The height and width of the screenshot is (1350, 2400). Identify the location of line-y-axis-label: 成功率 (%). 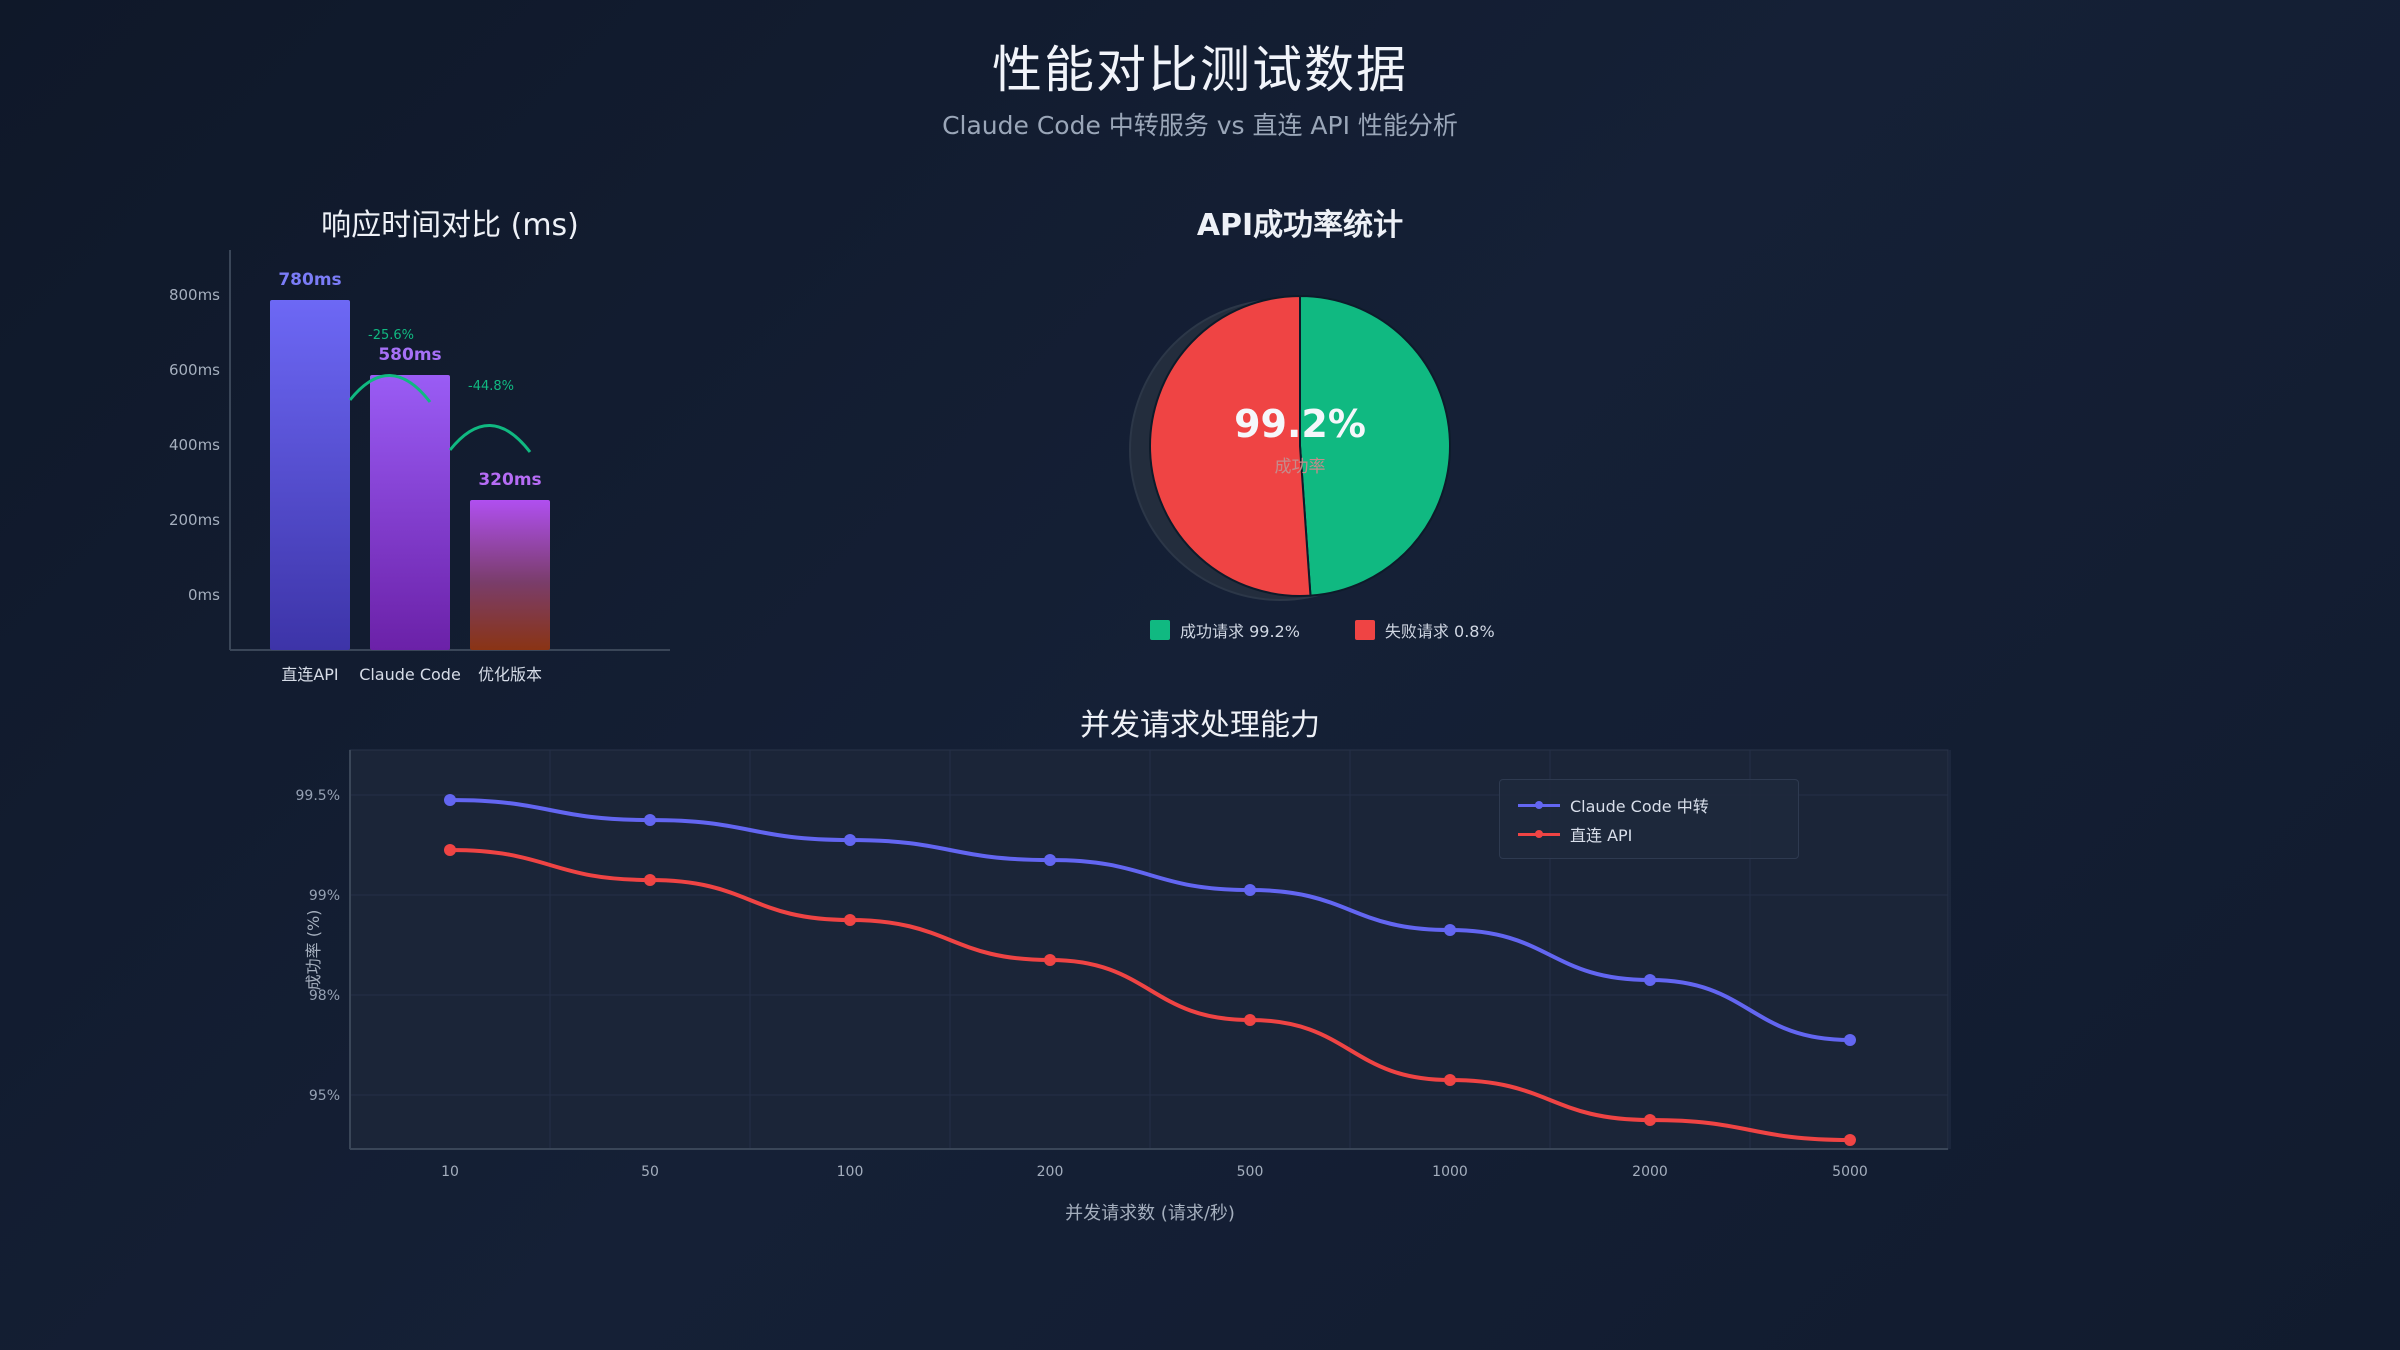
(313, 950).